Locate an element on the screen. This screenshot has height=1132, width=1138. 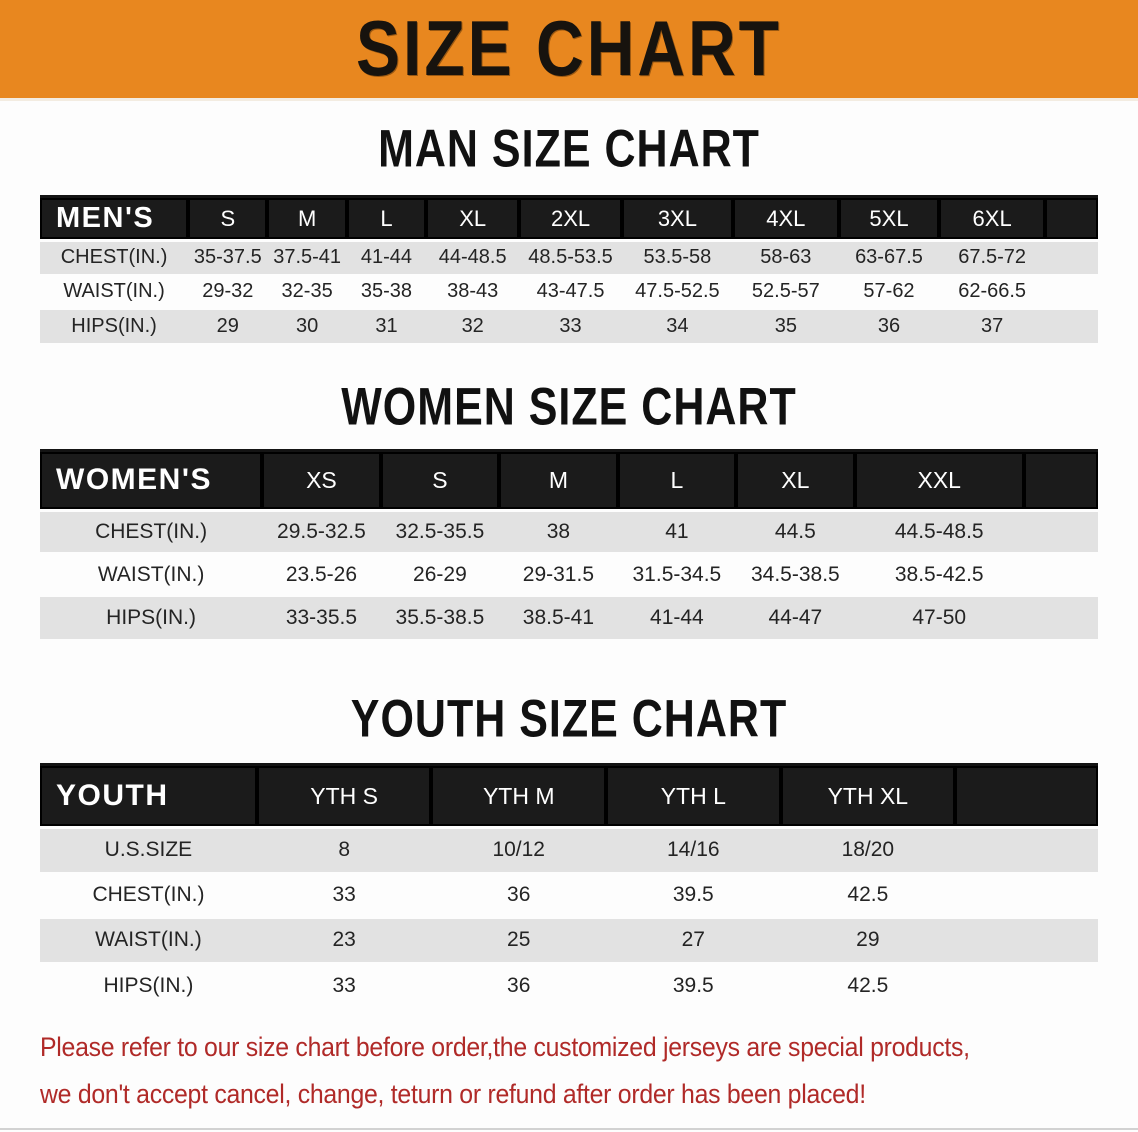
size-value-cell: 36 is located at coordinates (518, 894).